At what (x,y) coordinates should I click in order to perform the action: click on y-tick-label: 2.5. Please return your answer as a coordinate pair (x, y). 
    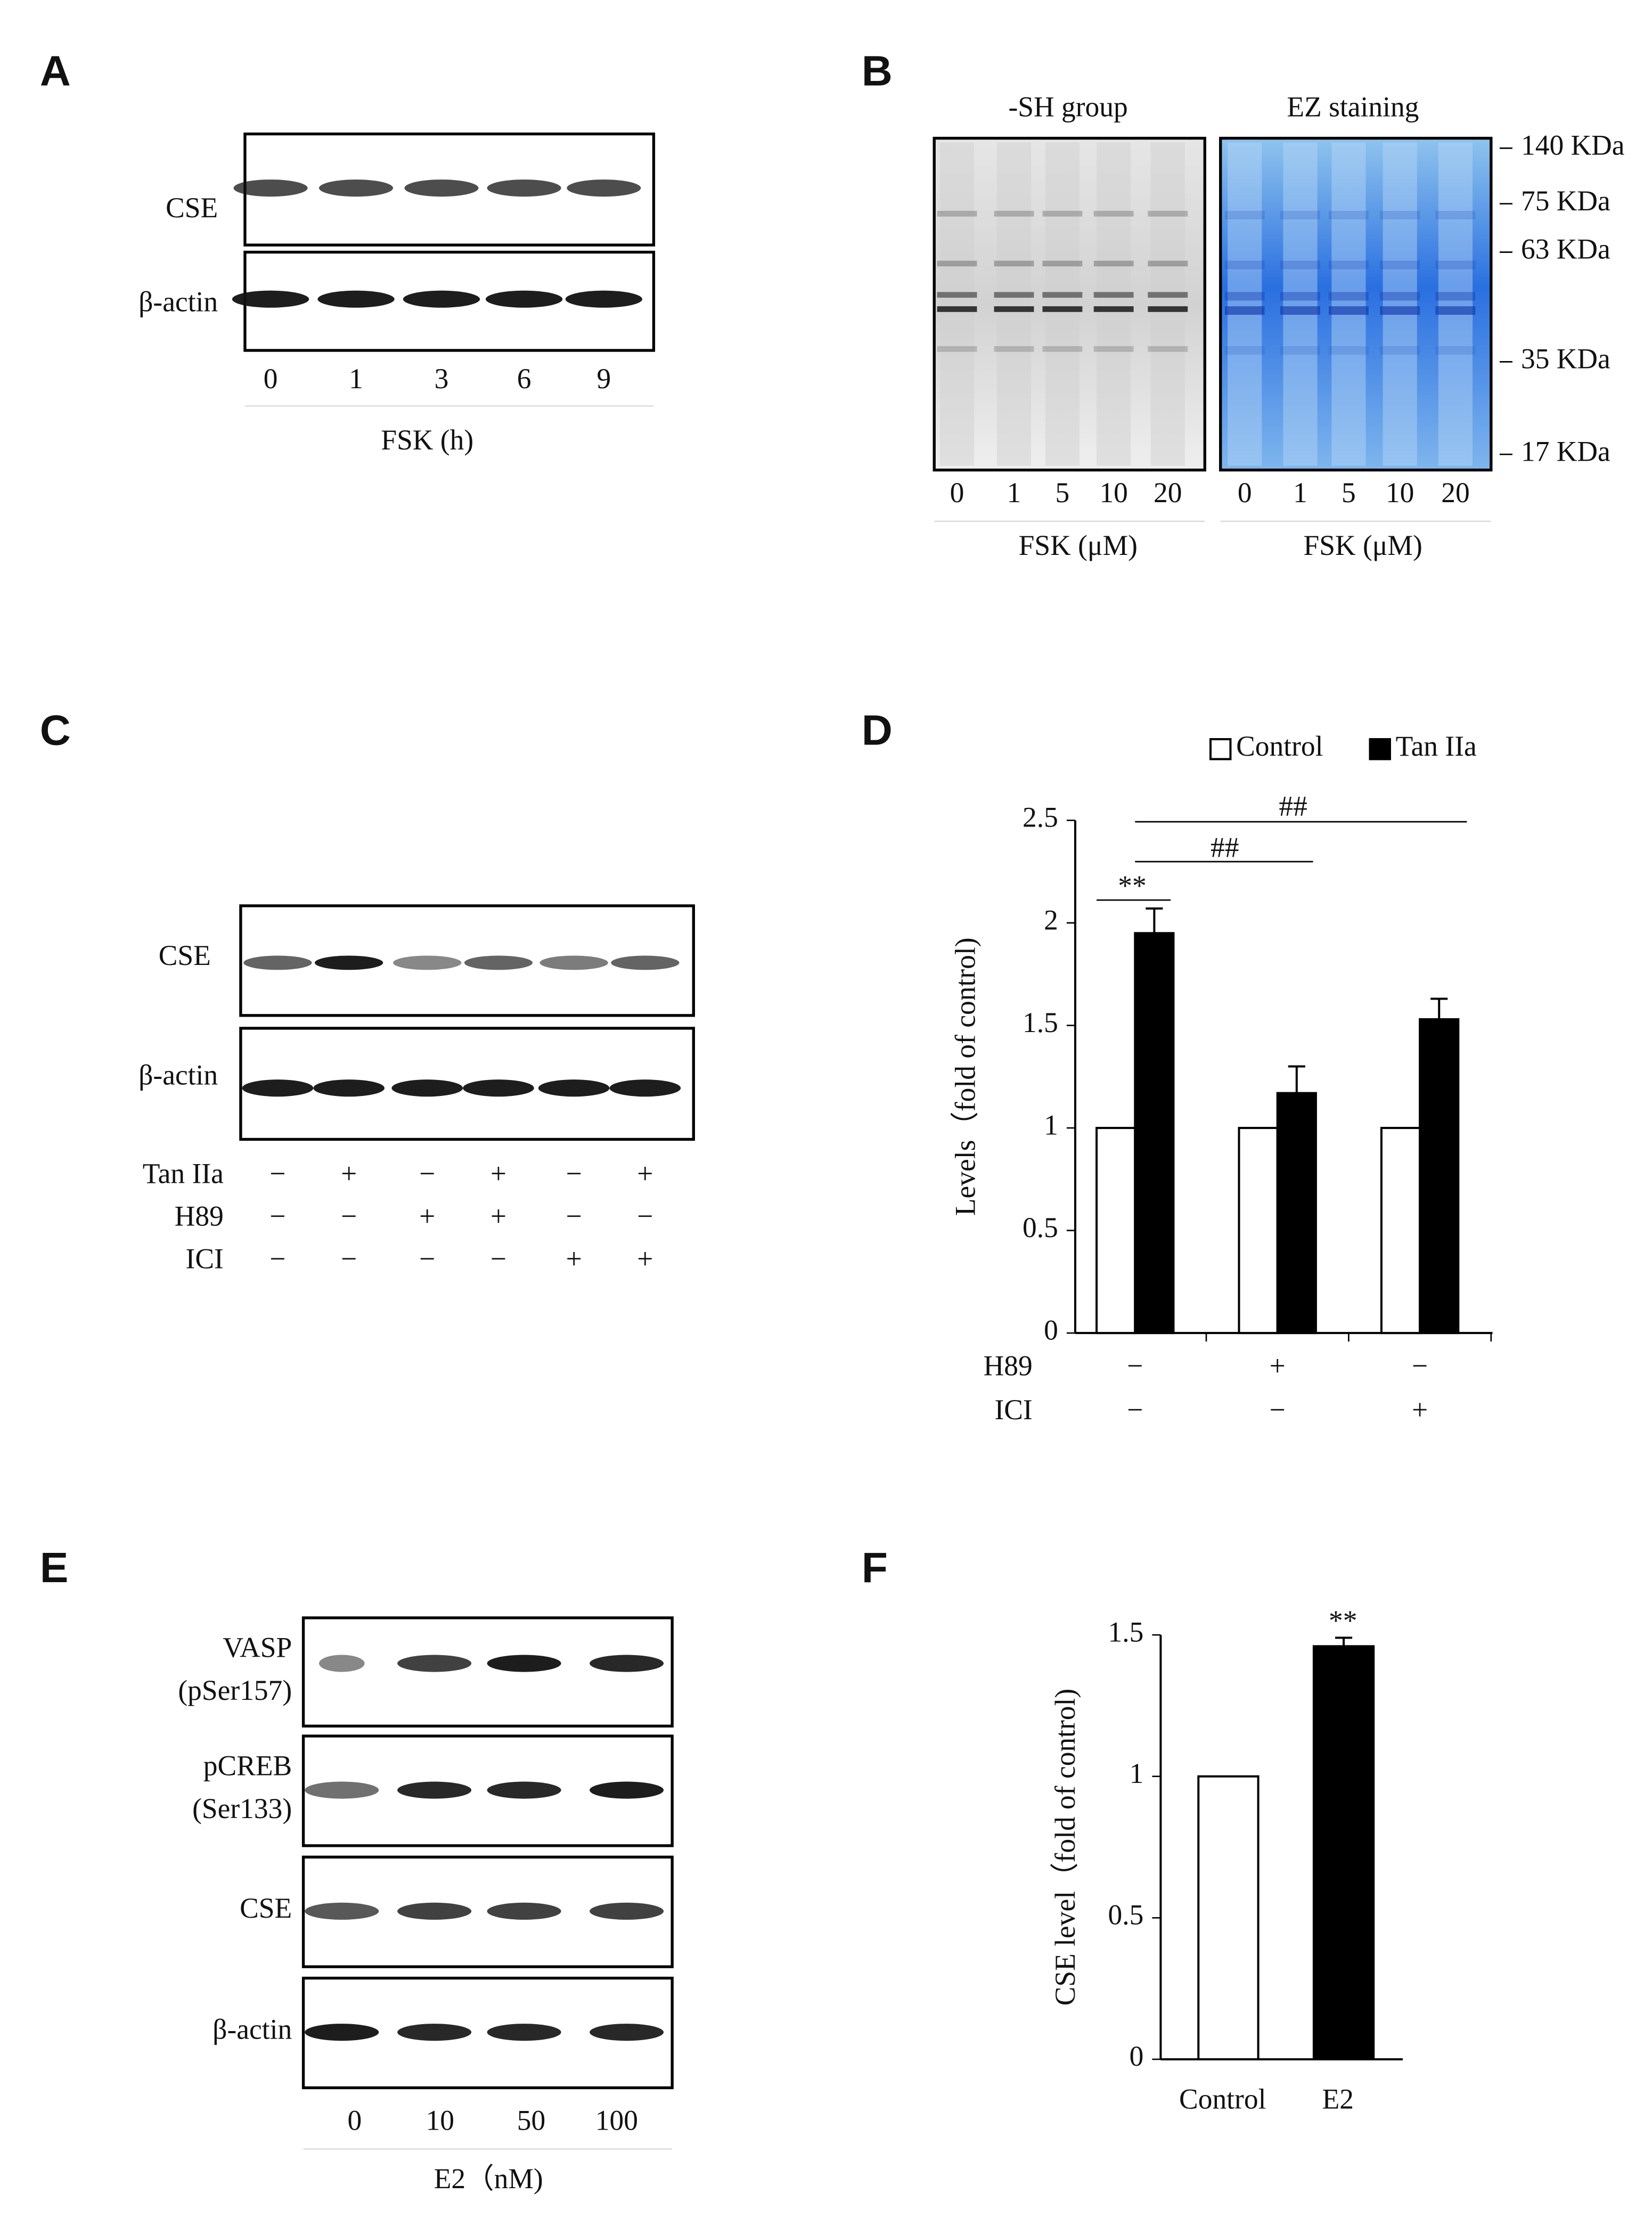
    Looking at the image, I should click on (1040, 817).